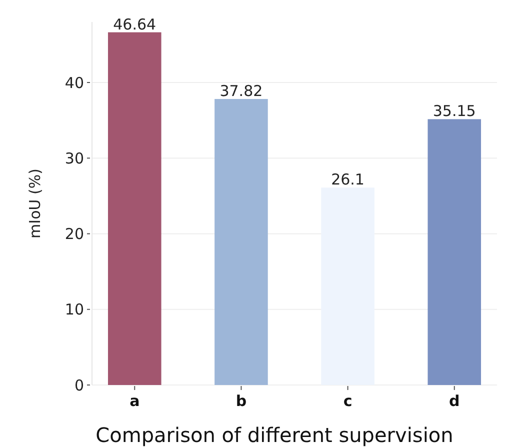 This screenshot has width=505, height=447. I want to click on x-tick-label: d, so click(454, 401).